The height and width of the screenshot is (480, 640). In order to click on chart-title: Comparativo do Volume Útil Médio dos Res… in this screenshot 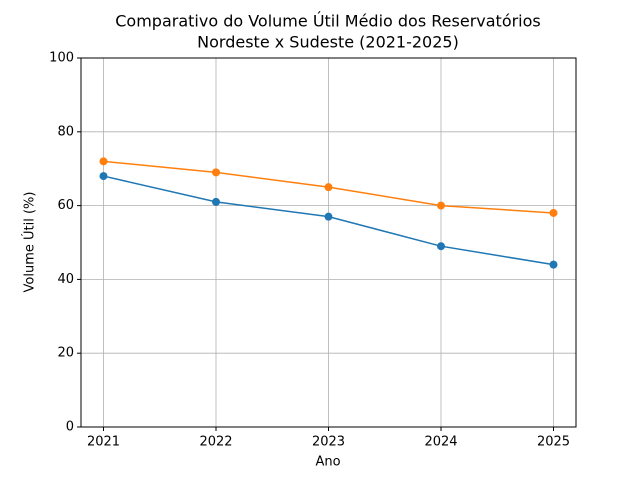, I will do `click(328, 21)`.